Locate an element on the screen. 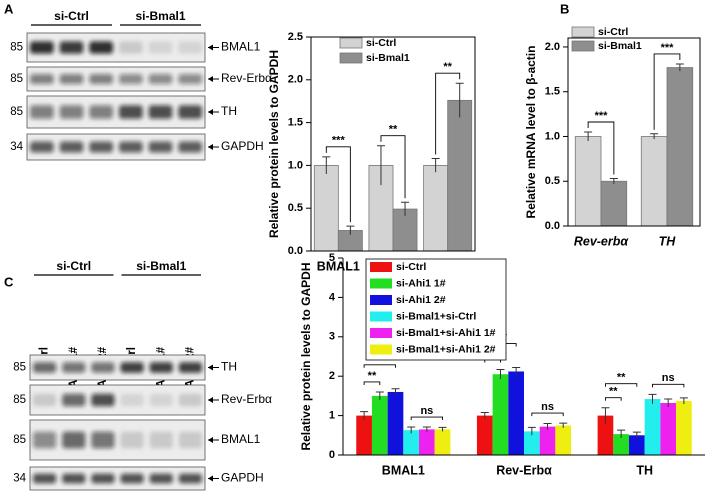  panel-label: B is located at coordinates (564, 8).